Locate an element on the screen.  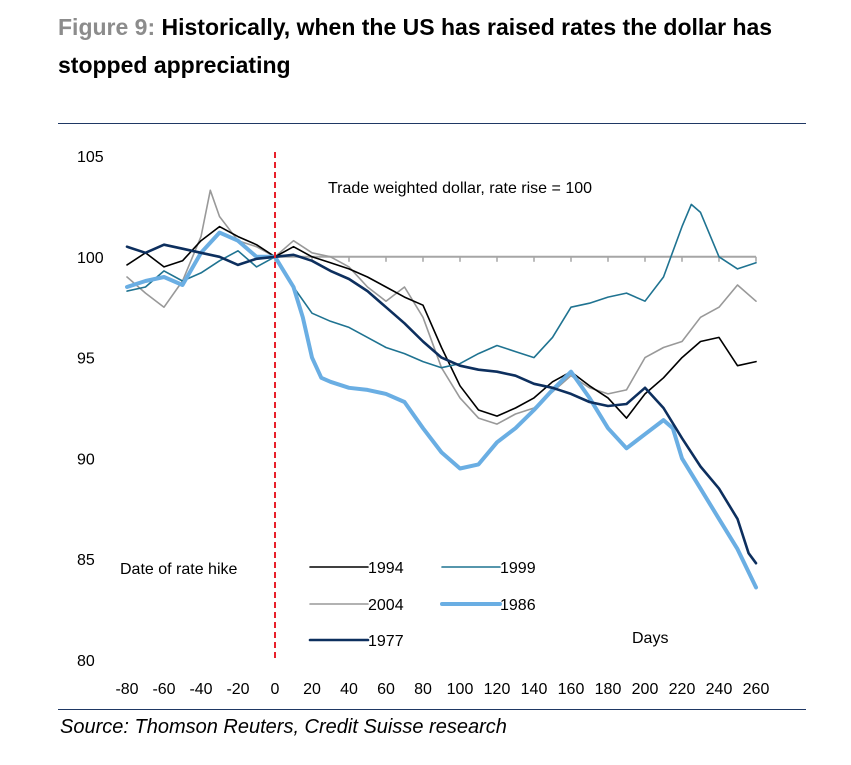
x-tick-label: 160 is located at coordinates (571, 689).